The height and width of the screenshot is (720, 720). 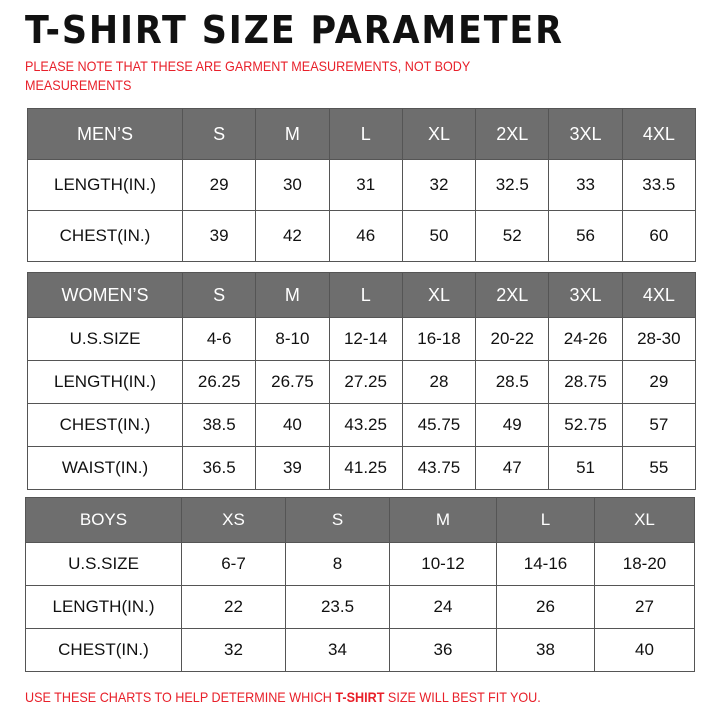 I want to click on value-cell: 31, so click(x=365, y=185).